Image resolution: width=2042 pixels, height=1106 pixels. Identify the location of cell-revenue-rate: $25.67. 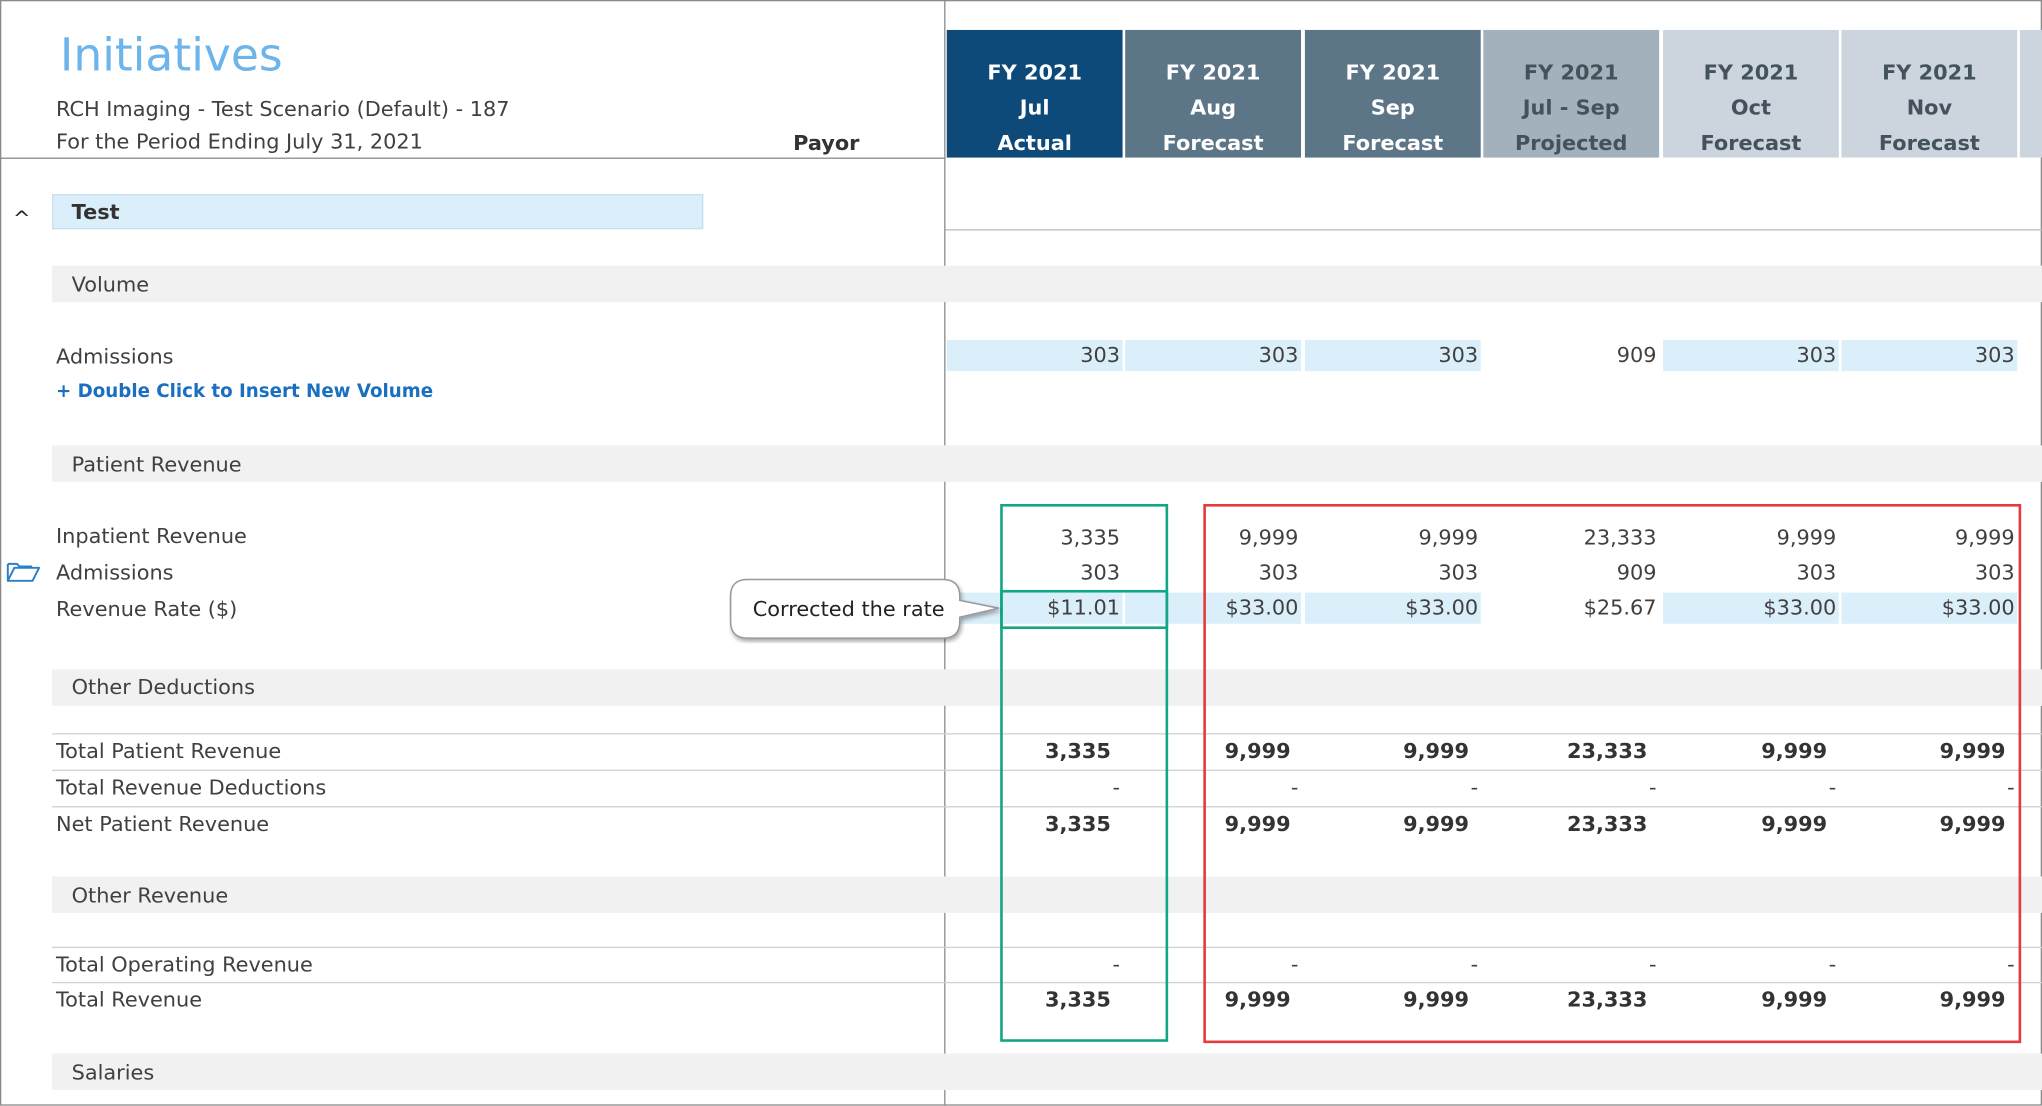
(1620, 607).